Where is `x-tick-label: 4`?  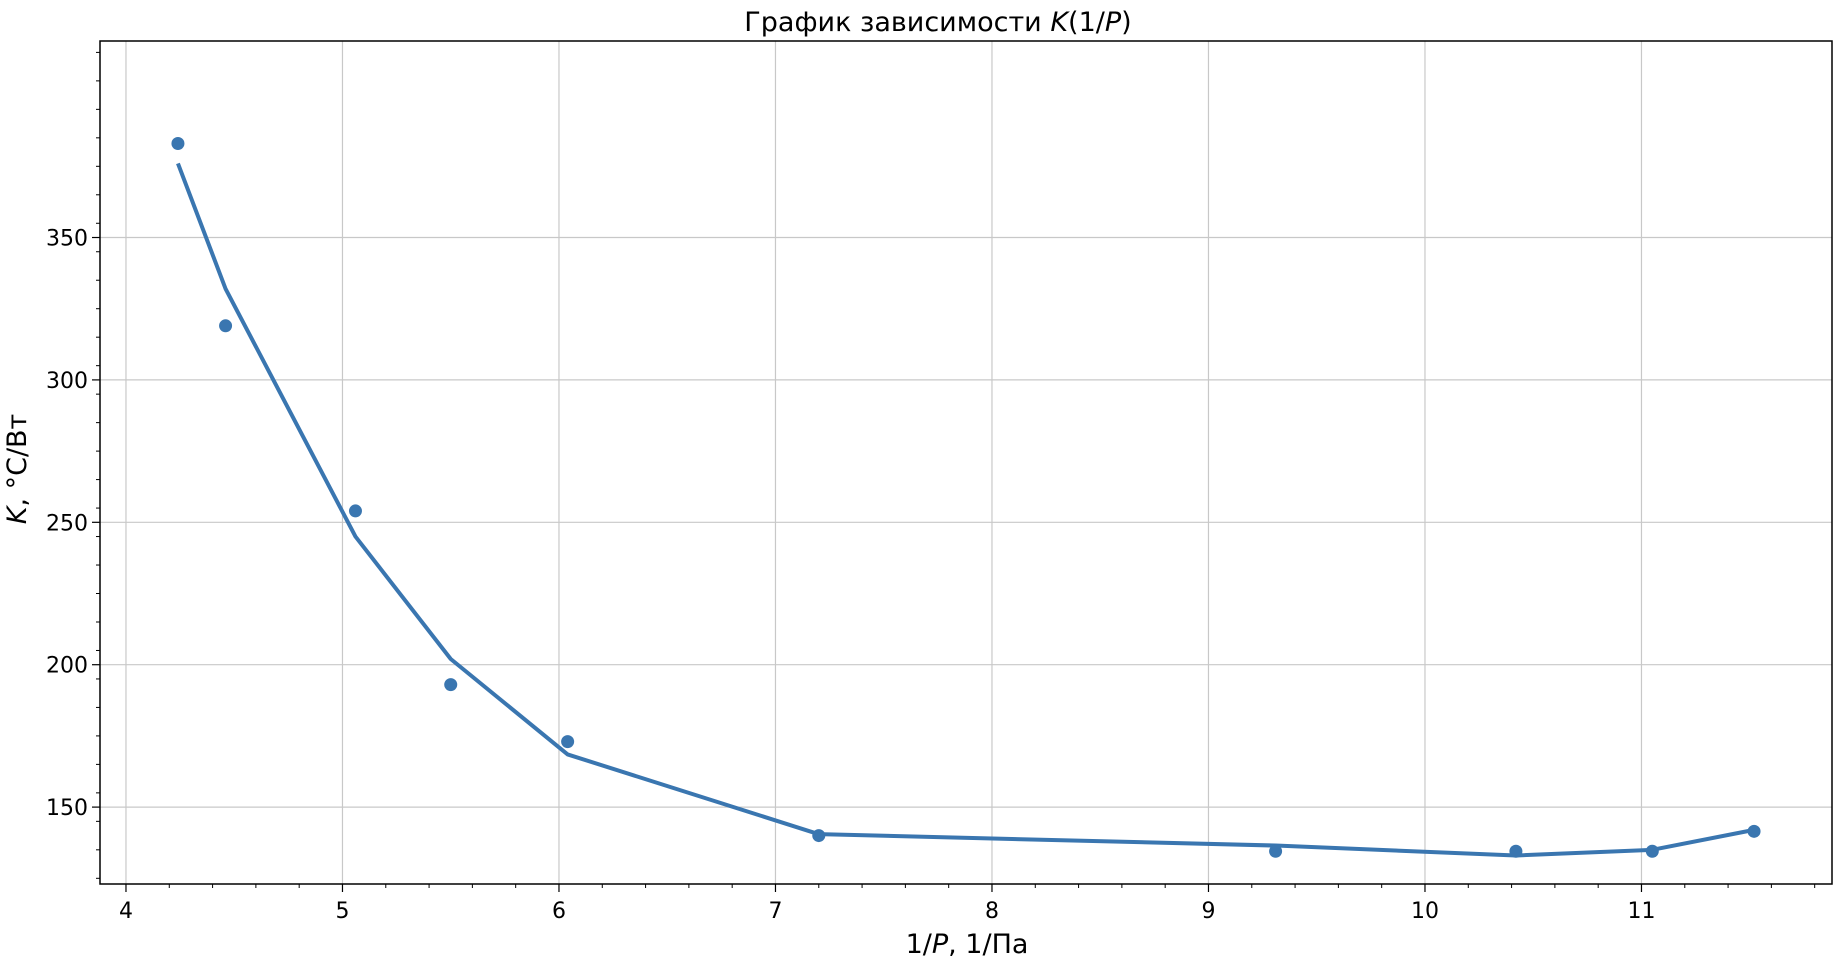
x-tick-label: 4 is located at coordinates (126, 911).